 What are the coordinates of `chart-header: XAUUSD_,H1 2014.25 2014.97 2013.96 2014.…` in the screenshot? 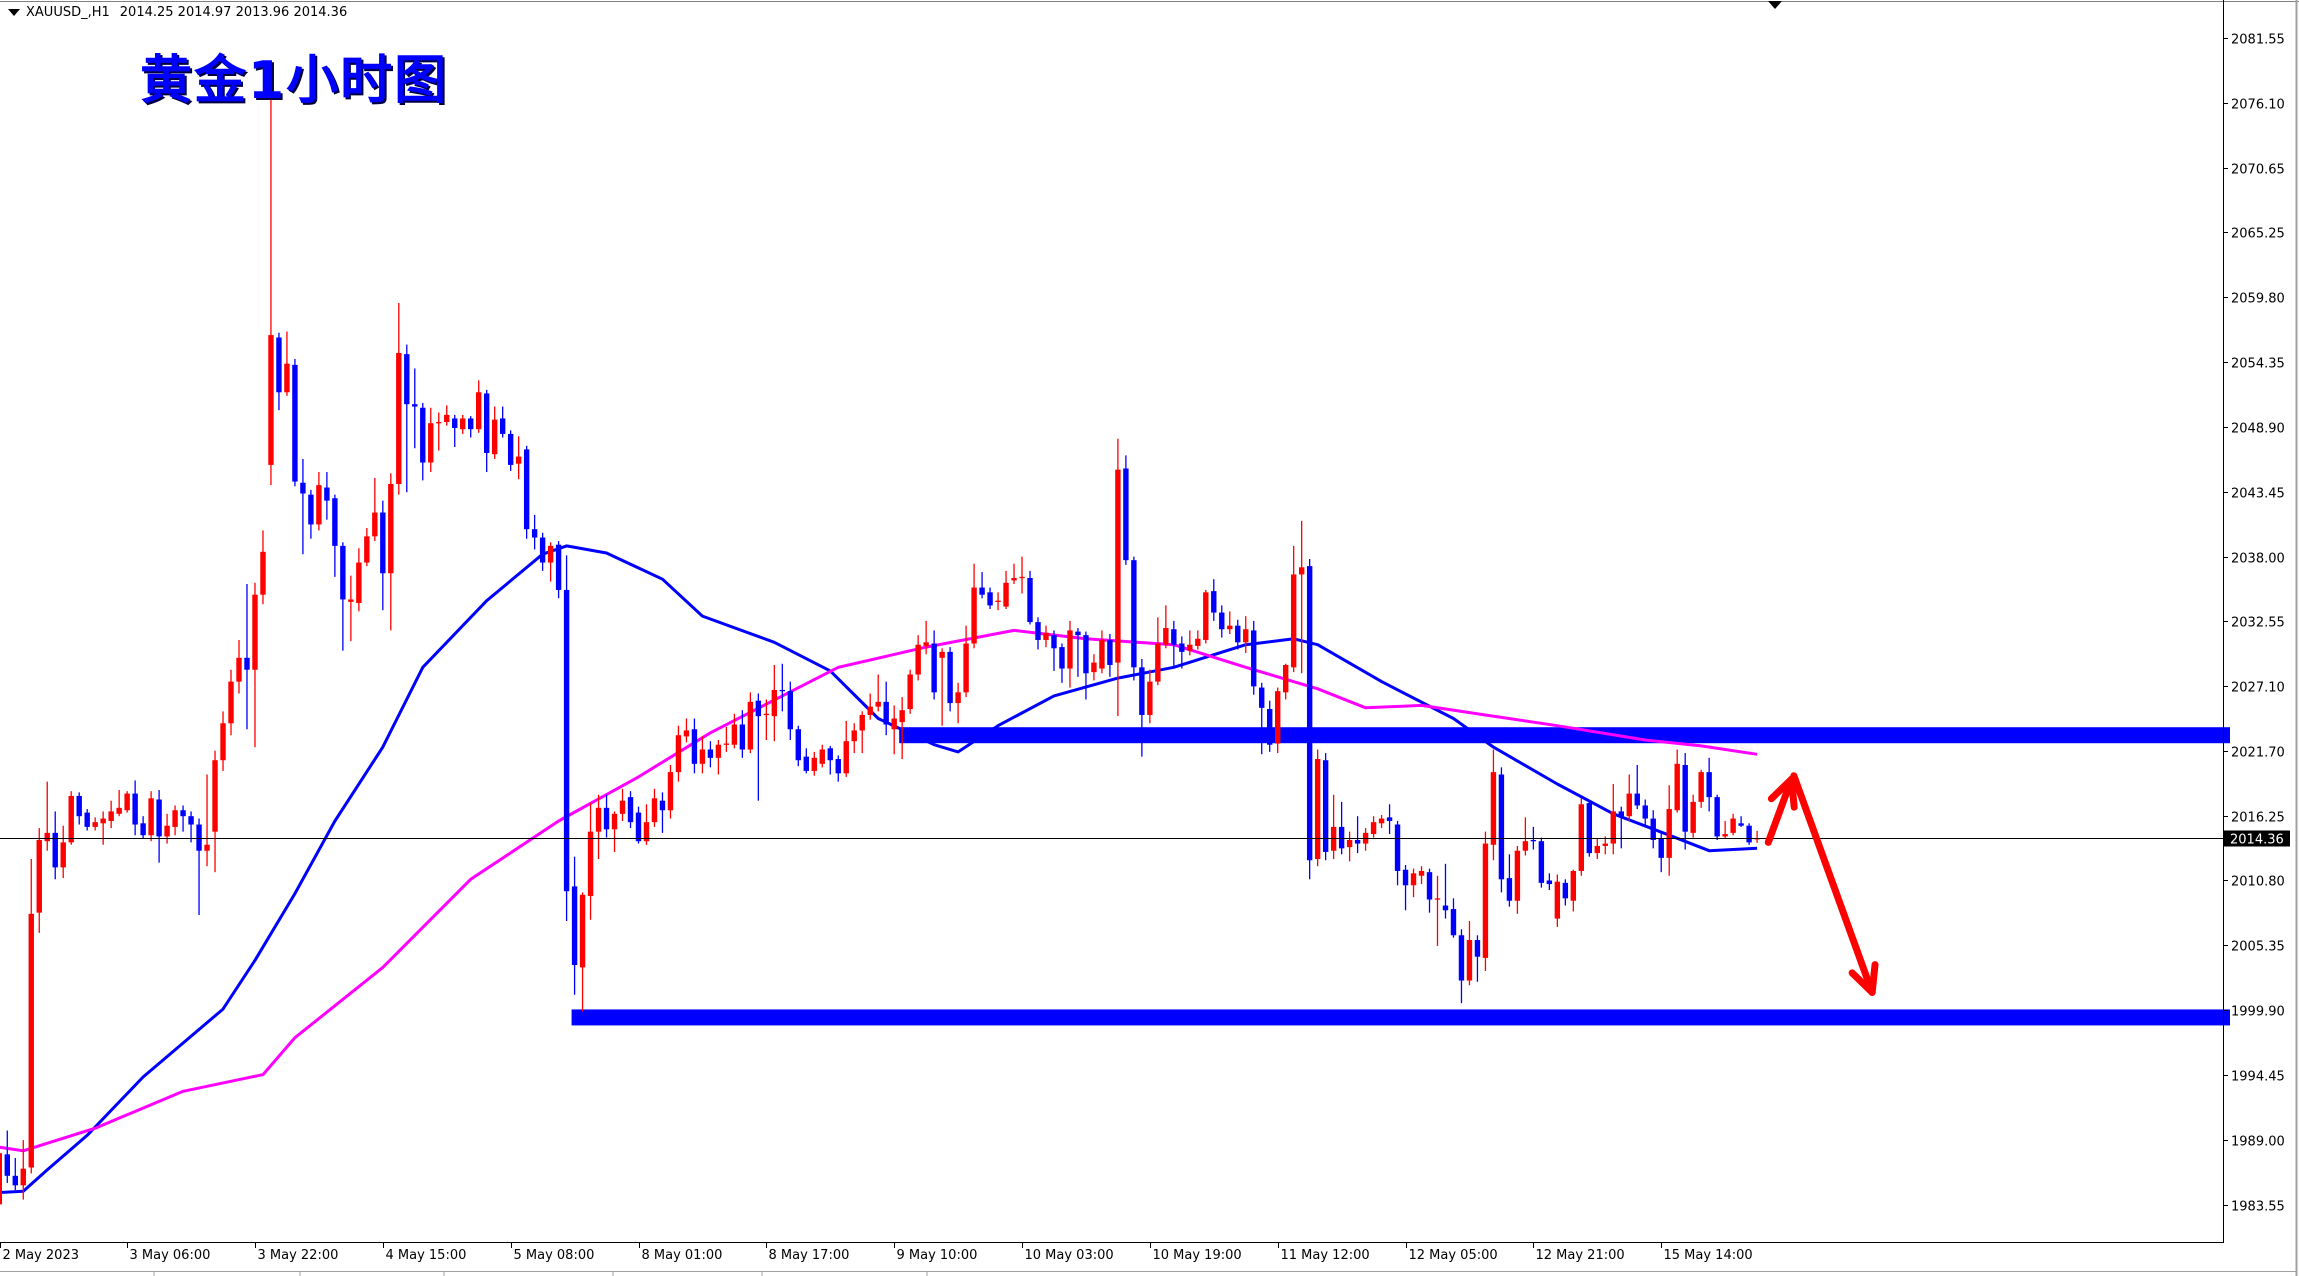 It's located at (177, 12).